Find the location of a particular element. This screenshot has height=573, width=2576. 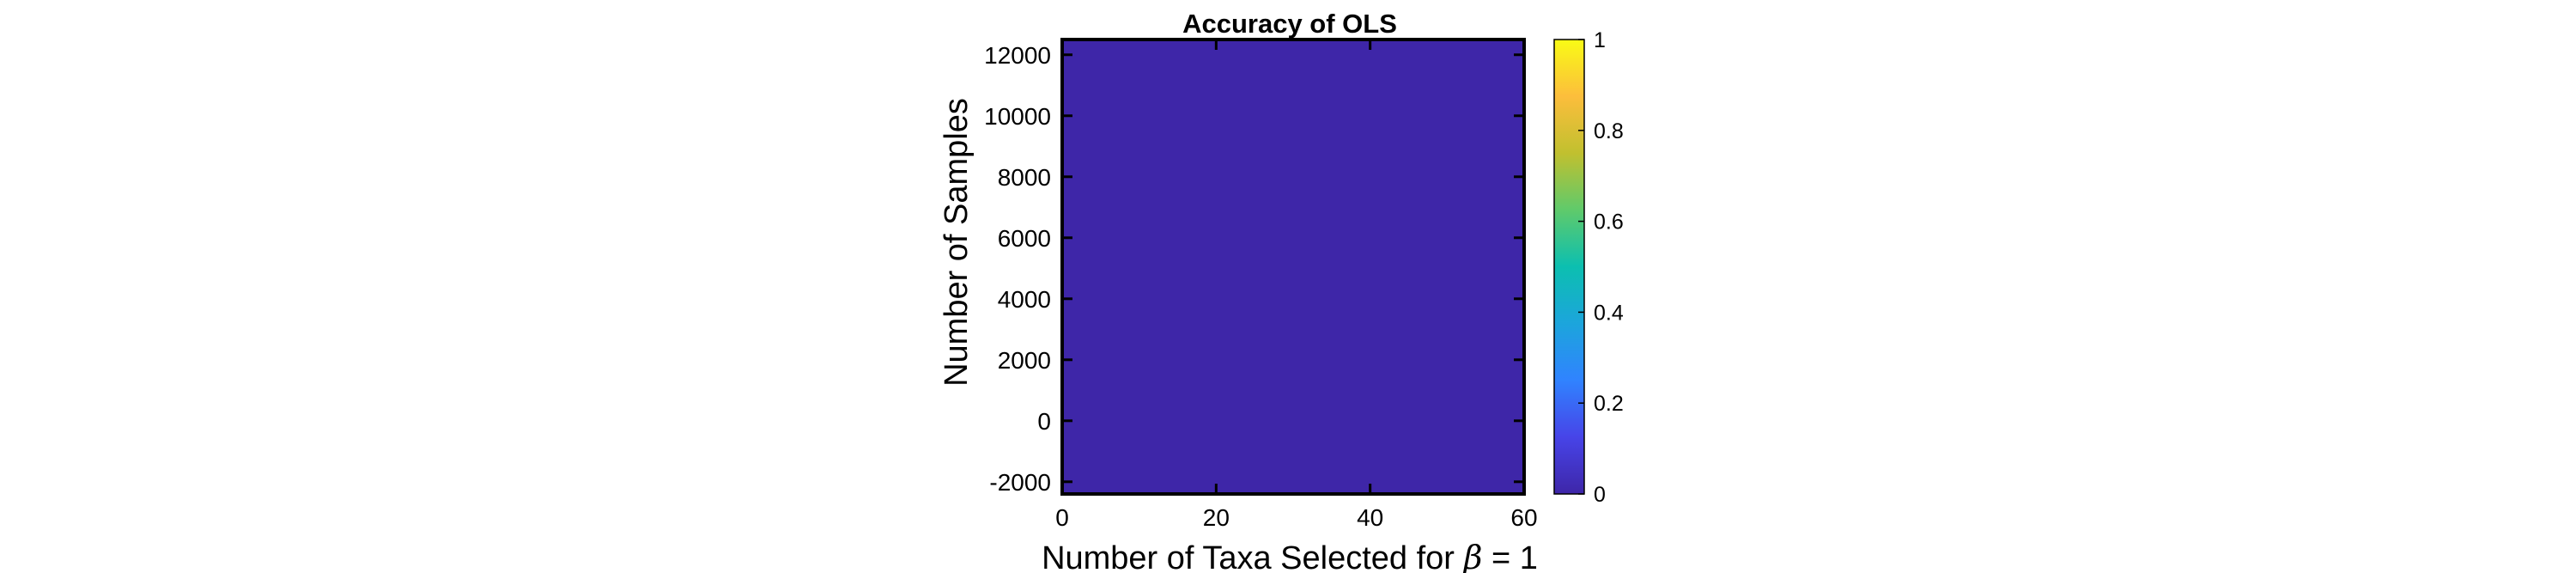

x-tick-label: 60 is located at coordinates (1524, 517).